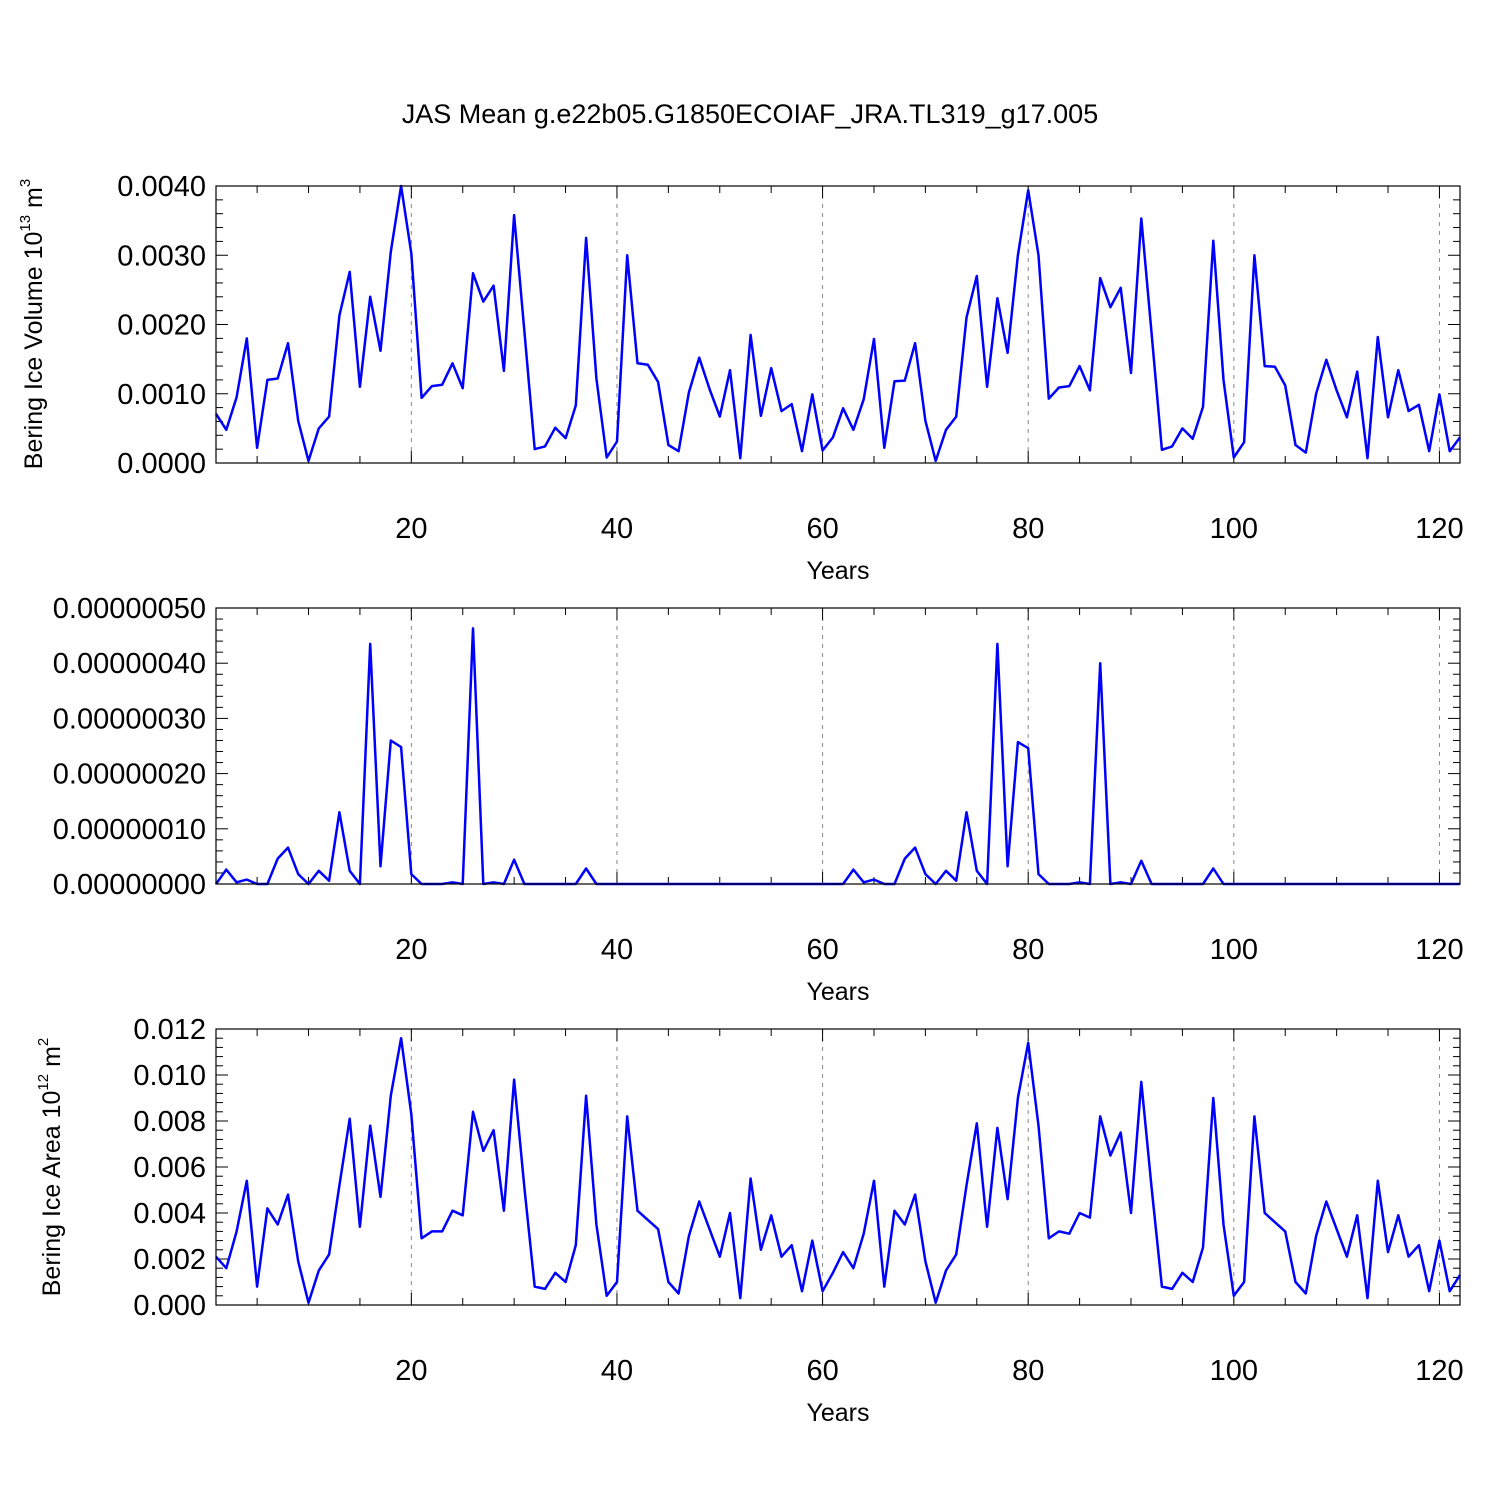 Image resolution: width=1500 pixels, height=1500 pixels. I want to click on y-tick-label: 0.00000030, so click(129, 719).